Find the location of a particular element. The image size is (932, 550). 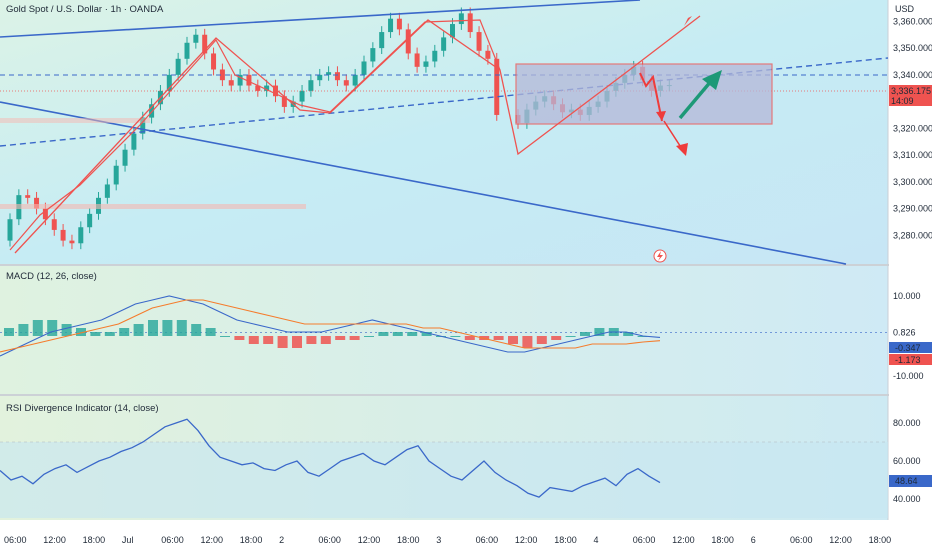

time-axis-bg is located at coordinates (466, 535).